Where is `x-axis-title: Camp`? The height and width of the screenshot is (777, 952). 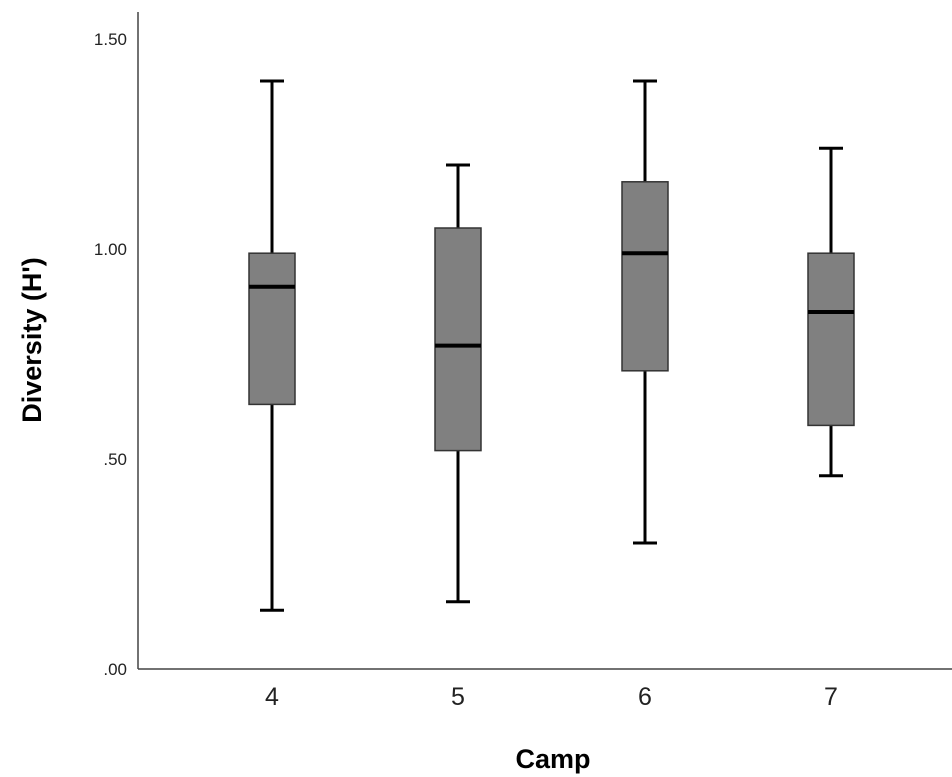
x-axis-title: Camp is located at coordinates (552, 759).